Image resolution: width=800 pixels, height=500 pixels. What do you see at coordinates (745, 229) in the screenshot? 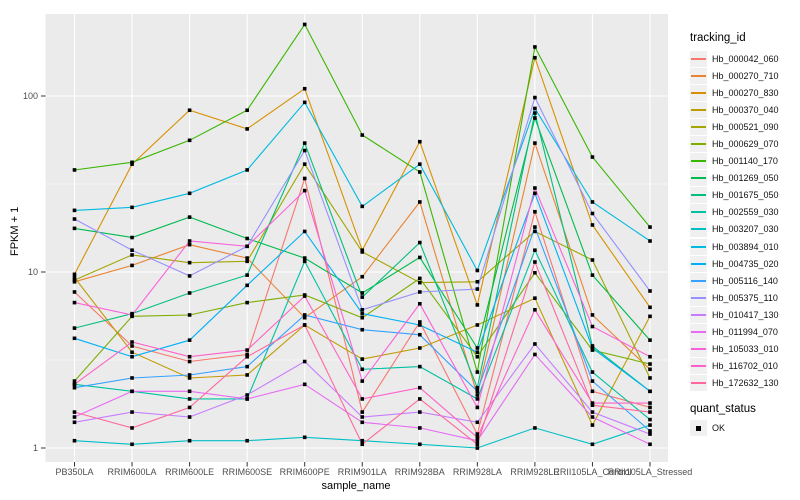
I see `legend-item-label: Hb_003207_030` at bounding box center [745, 229].